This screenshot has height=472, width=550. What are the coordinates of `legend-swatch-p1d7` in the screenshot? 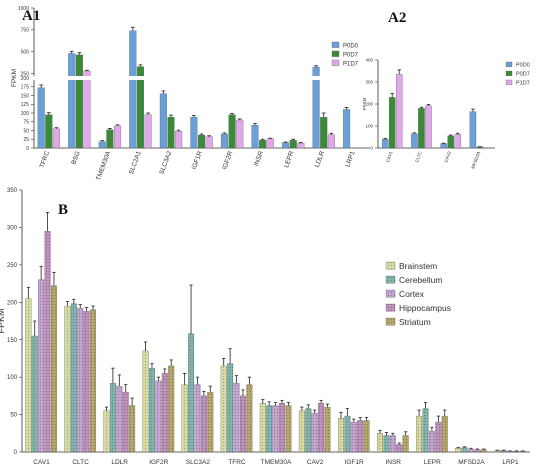 It's located at (335, 62).